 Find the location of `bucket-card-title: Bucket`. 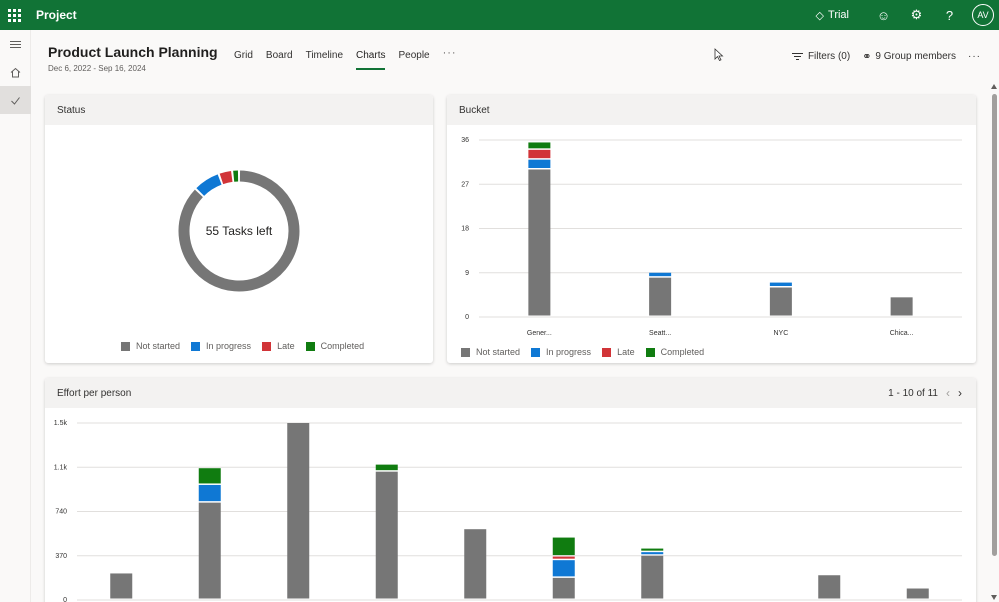

bucket-card-title: Bucket is located at coordinates (711, 110).